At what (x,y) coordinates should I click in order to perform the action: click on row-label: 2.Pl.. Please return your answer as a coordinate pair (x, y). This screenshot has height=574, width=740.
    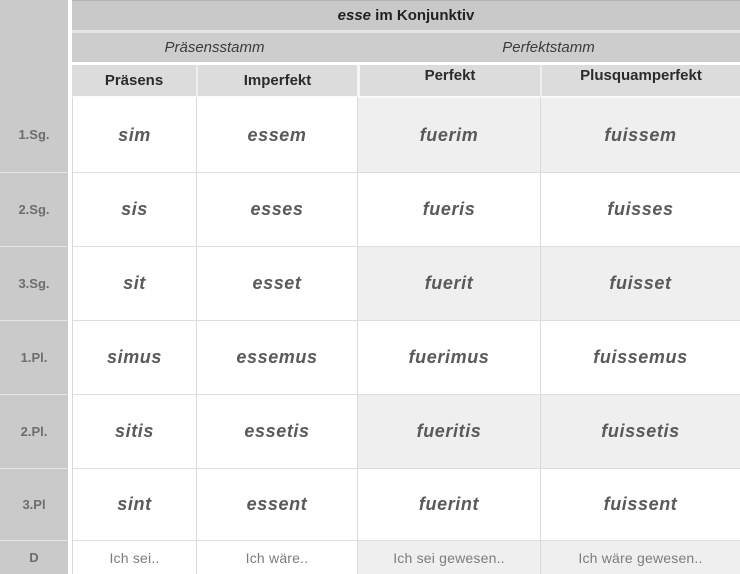
    Looking at the image, I should click on (34, 431).